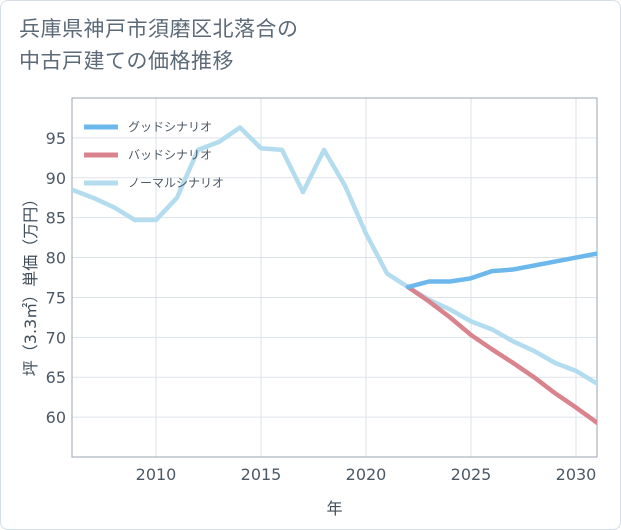  What do you see at coordinates (156, 474) in the screenshot?
I see `x-tick-label: 2010` at bounding box center [156, 474].